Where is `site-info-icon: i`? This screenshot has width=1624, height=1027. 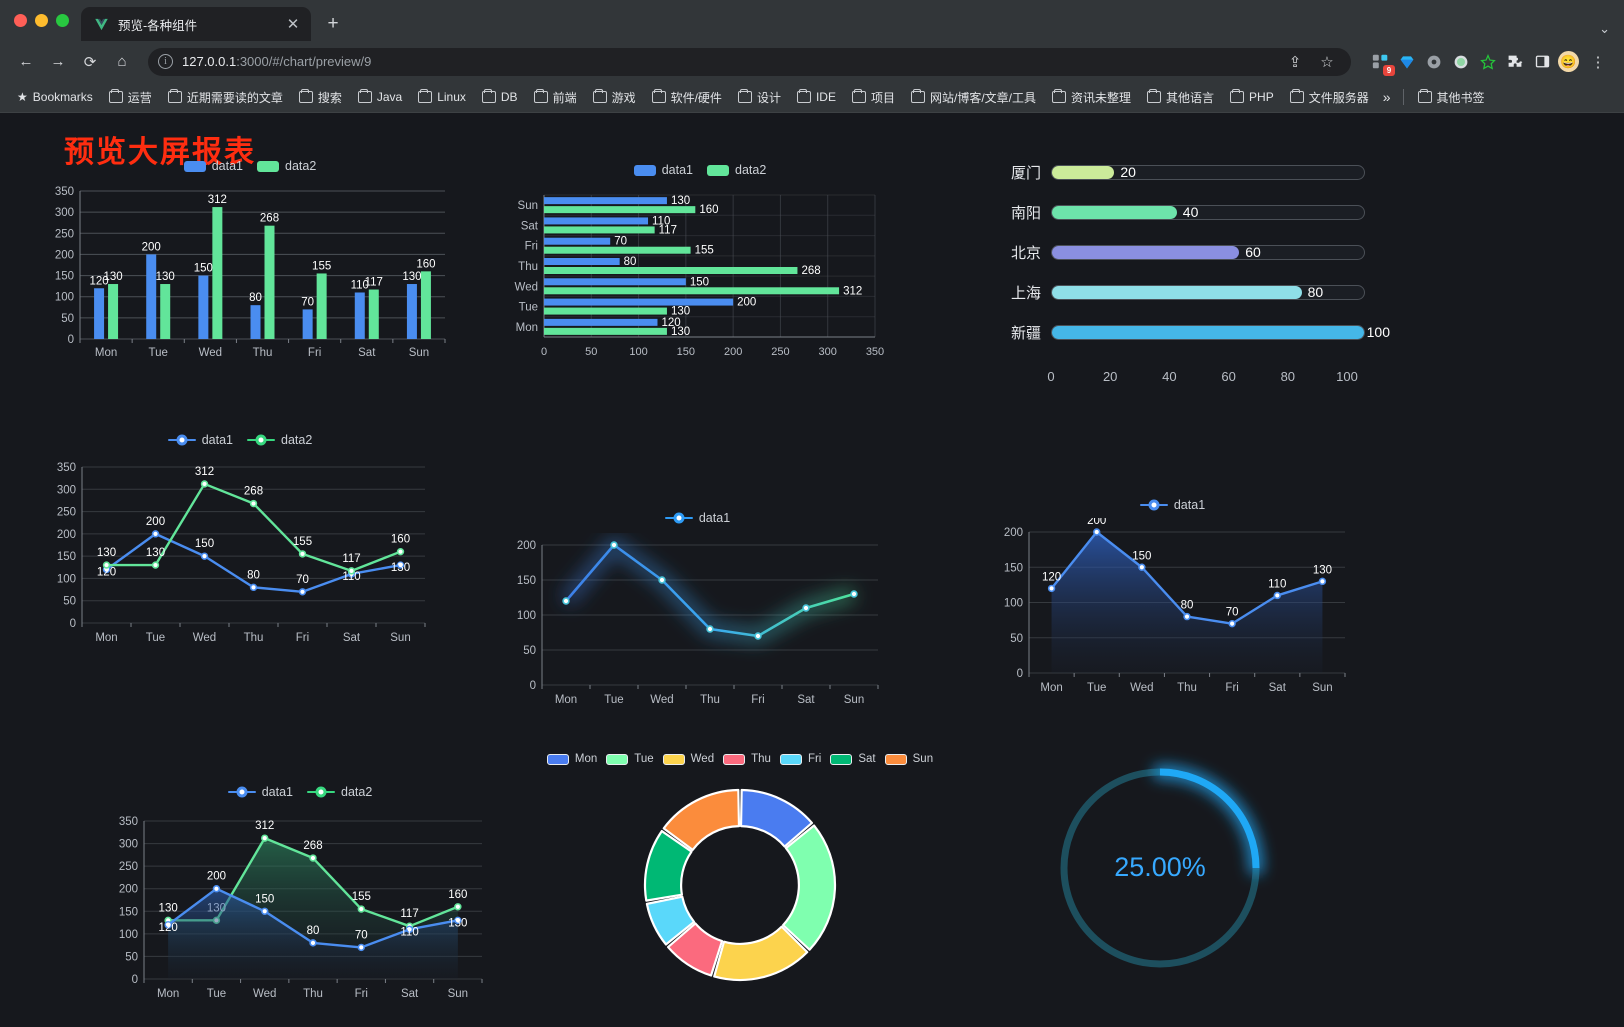
site-info-icon: i is located at coordinates (165, 61).